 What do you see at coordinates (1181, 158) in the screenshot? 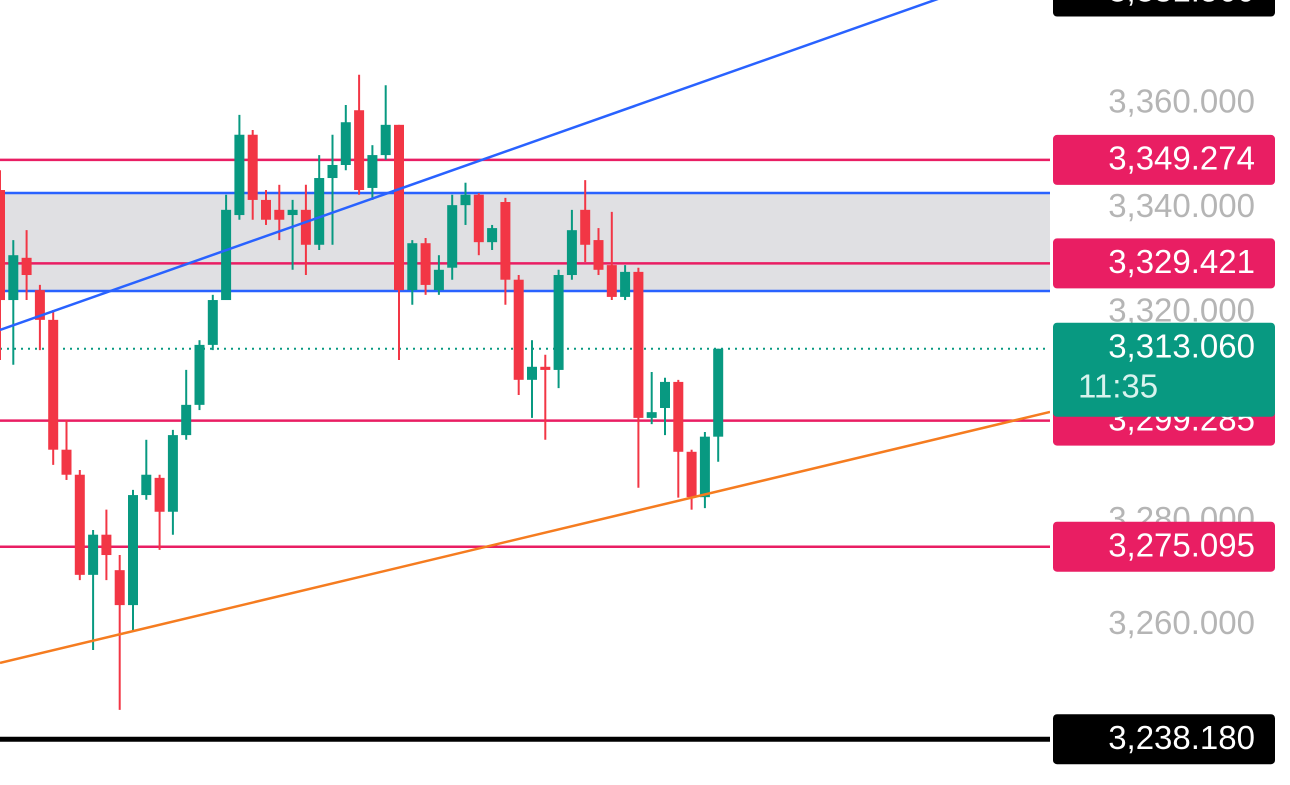
I see `level-label: 3,349.274` at bounding box center [1181, 158].